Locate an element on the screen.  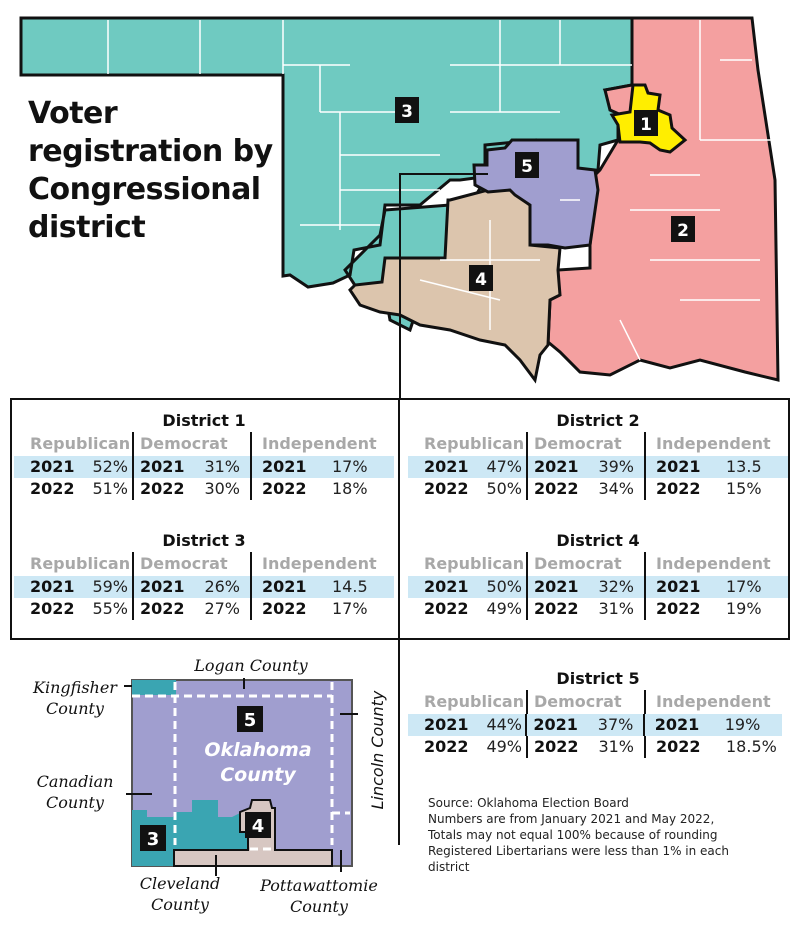
box-divider is located at coordinates (399, 519).